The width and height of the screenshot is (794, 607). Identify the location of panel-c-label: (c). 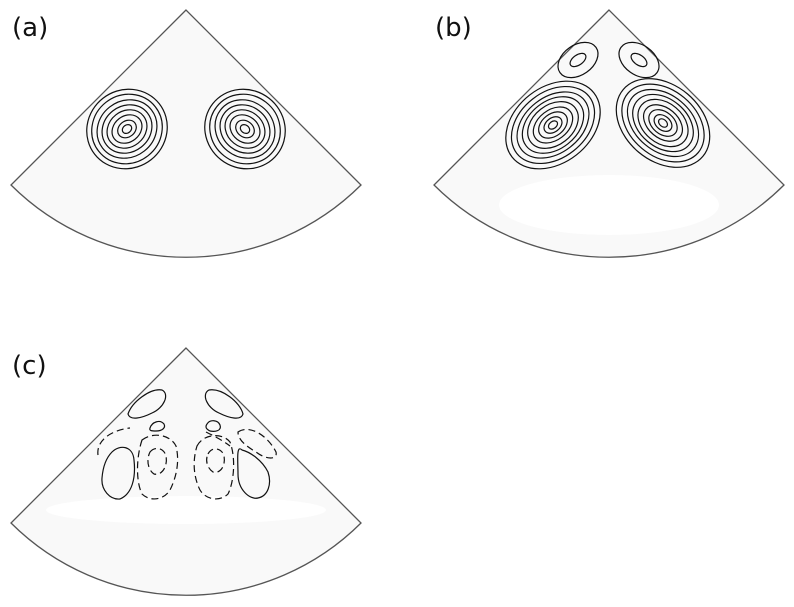
(29, 366).